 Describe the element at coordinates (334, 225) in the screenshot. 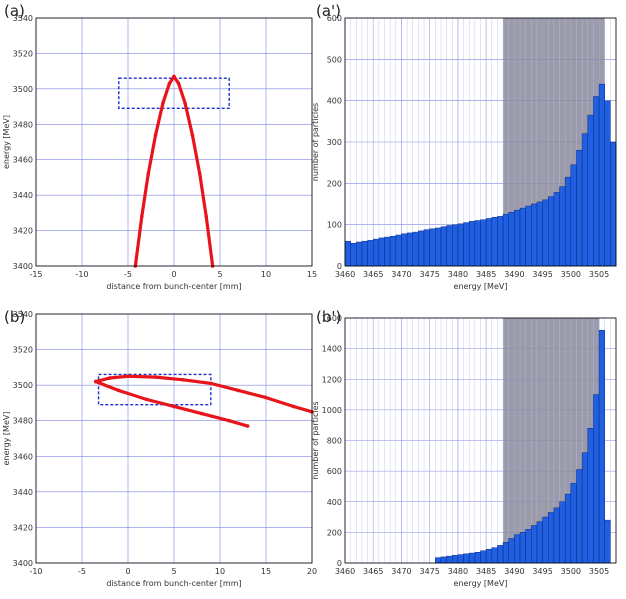

I see `y-tick-label: 100` at that location.